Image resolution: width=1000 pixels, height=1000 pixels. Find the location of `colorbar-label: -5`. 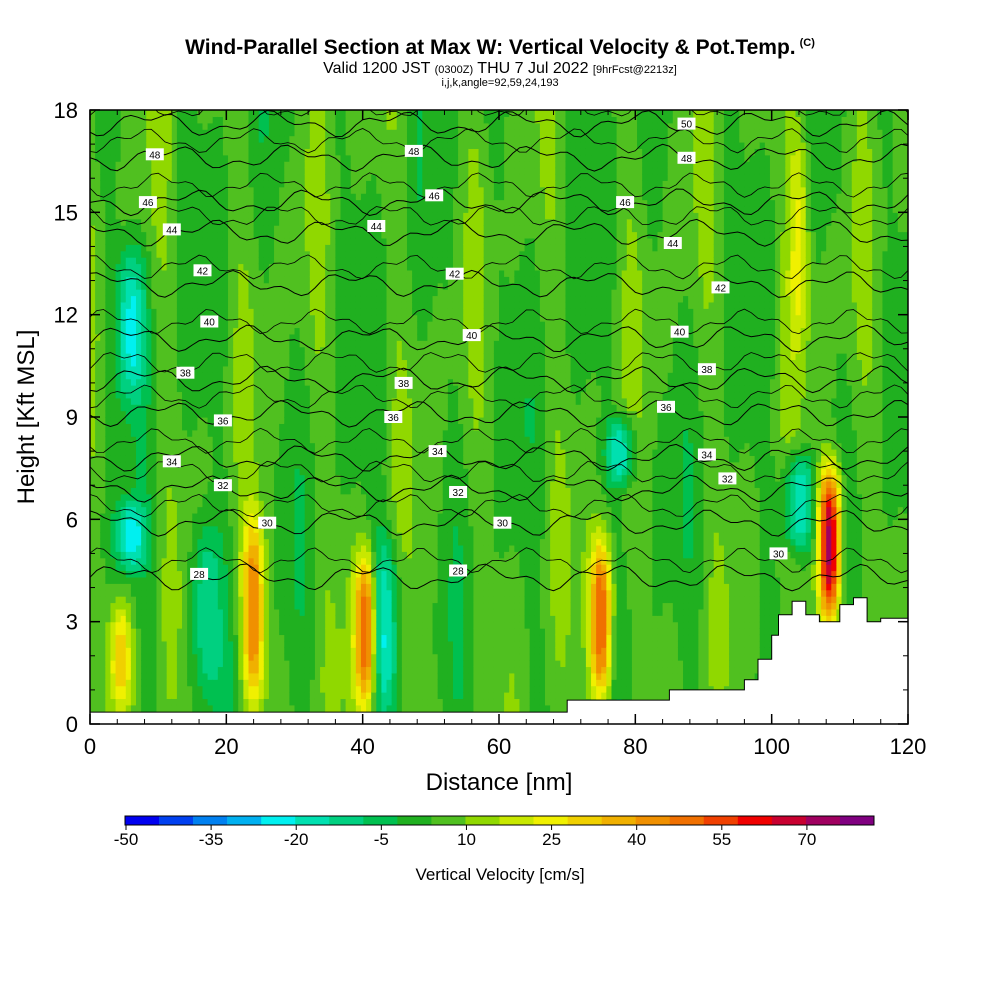

colorbar-label: -5 is located at coordinates (381, 839).